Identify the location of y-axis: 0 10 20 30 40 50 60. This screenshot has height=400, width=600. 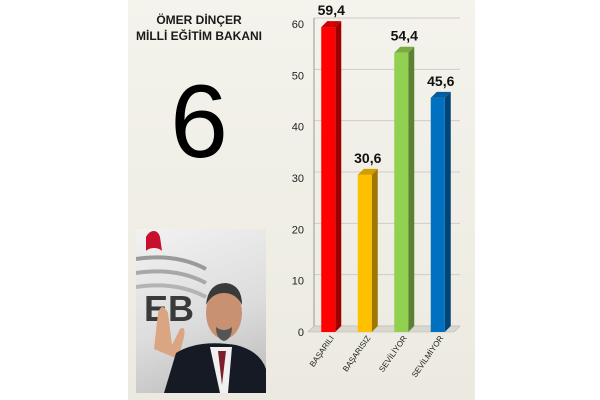
(298, 179).